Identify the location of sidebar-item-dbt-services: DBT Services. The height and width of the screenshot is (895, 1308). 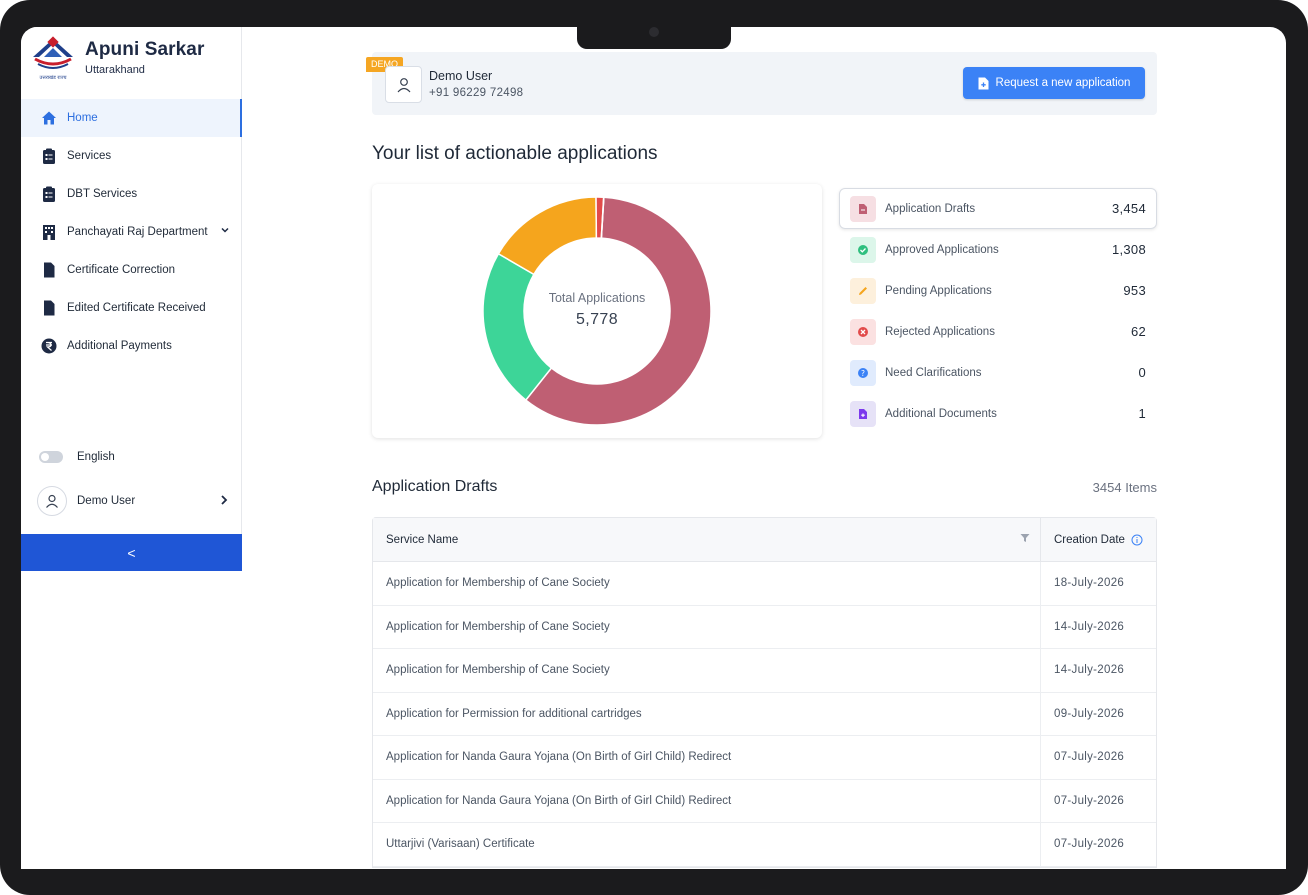
(131, 194).